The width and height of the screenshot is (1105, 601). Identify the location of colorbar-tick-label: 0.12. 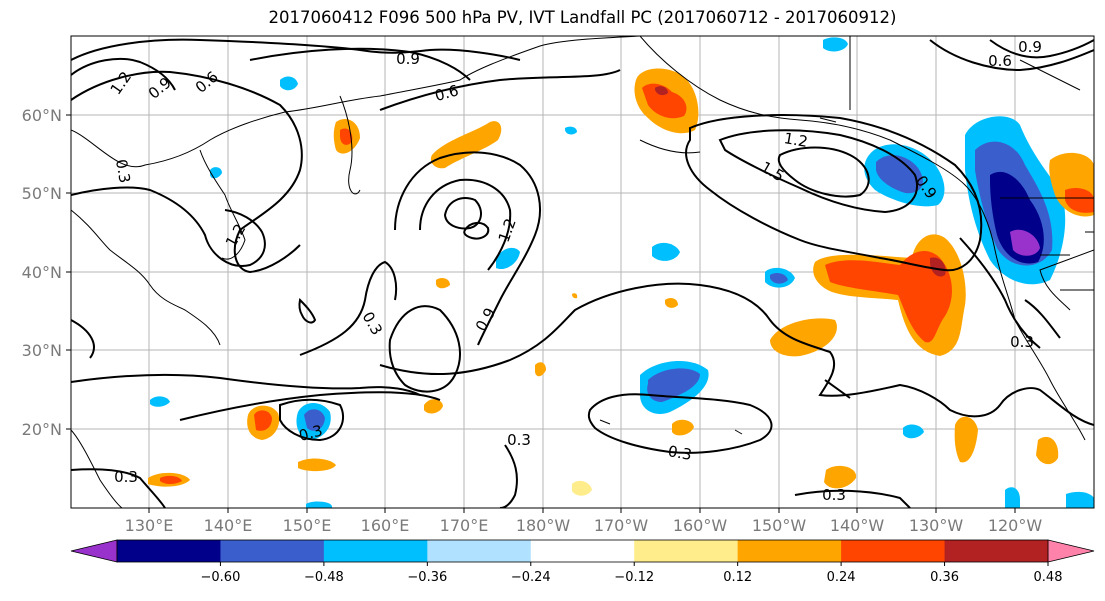
(737, 577).